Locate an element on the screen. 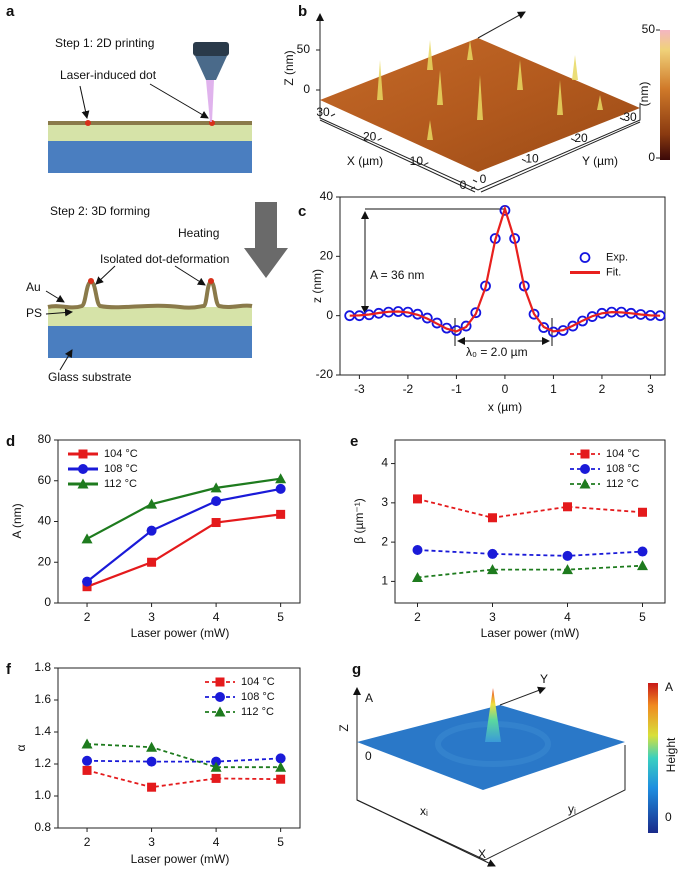 This screenshot has height=869, width=685. y-tick-label: 1.0 is located at coordinates (42, 795).